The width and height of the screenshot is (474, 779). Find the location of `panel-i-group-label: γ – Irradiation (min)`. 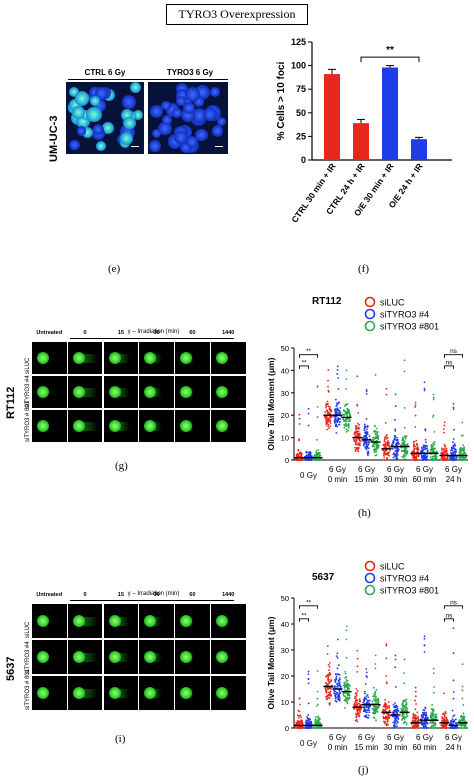

panel-i-group-label: γ – Irradiation (min) is located at coordinates (153, 594).